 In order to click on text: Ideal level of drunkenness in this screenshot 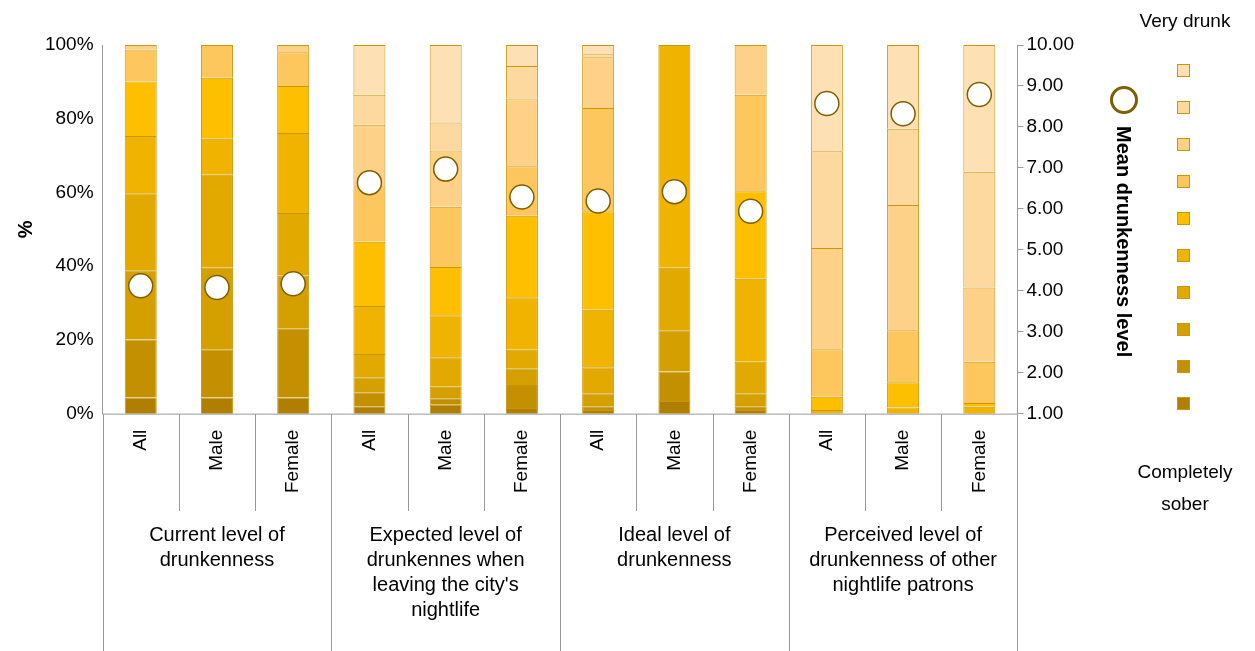, I will do `click(674, 547)`.